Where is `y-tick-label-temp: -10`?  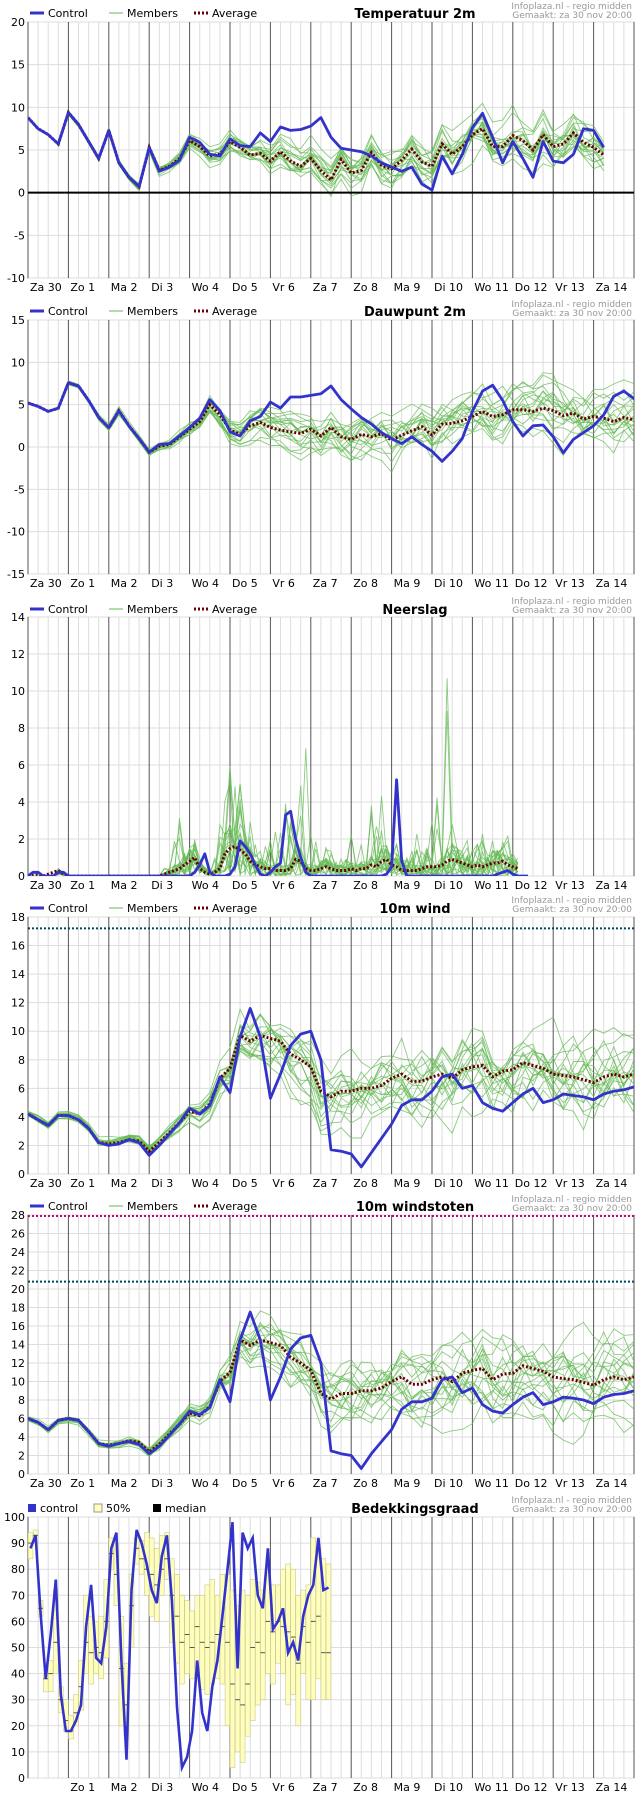 y-tick-label-temp: -10 is located at coordinates (16, 278).